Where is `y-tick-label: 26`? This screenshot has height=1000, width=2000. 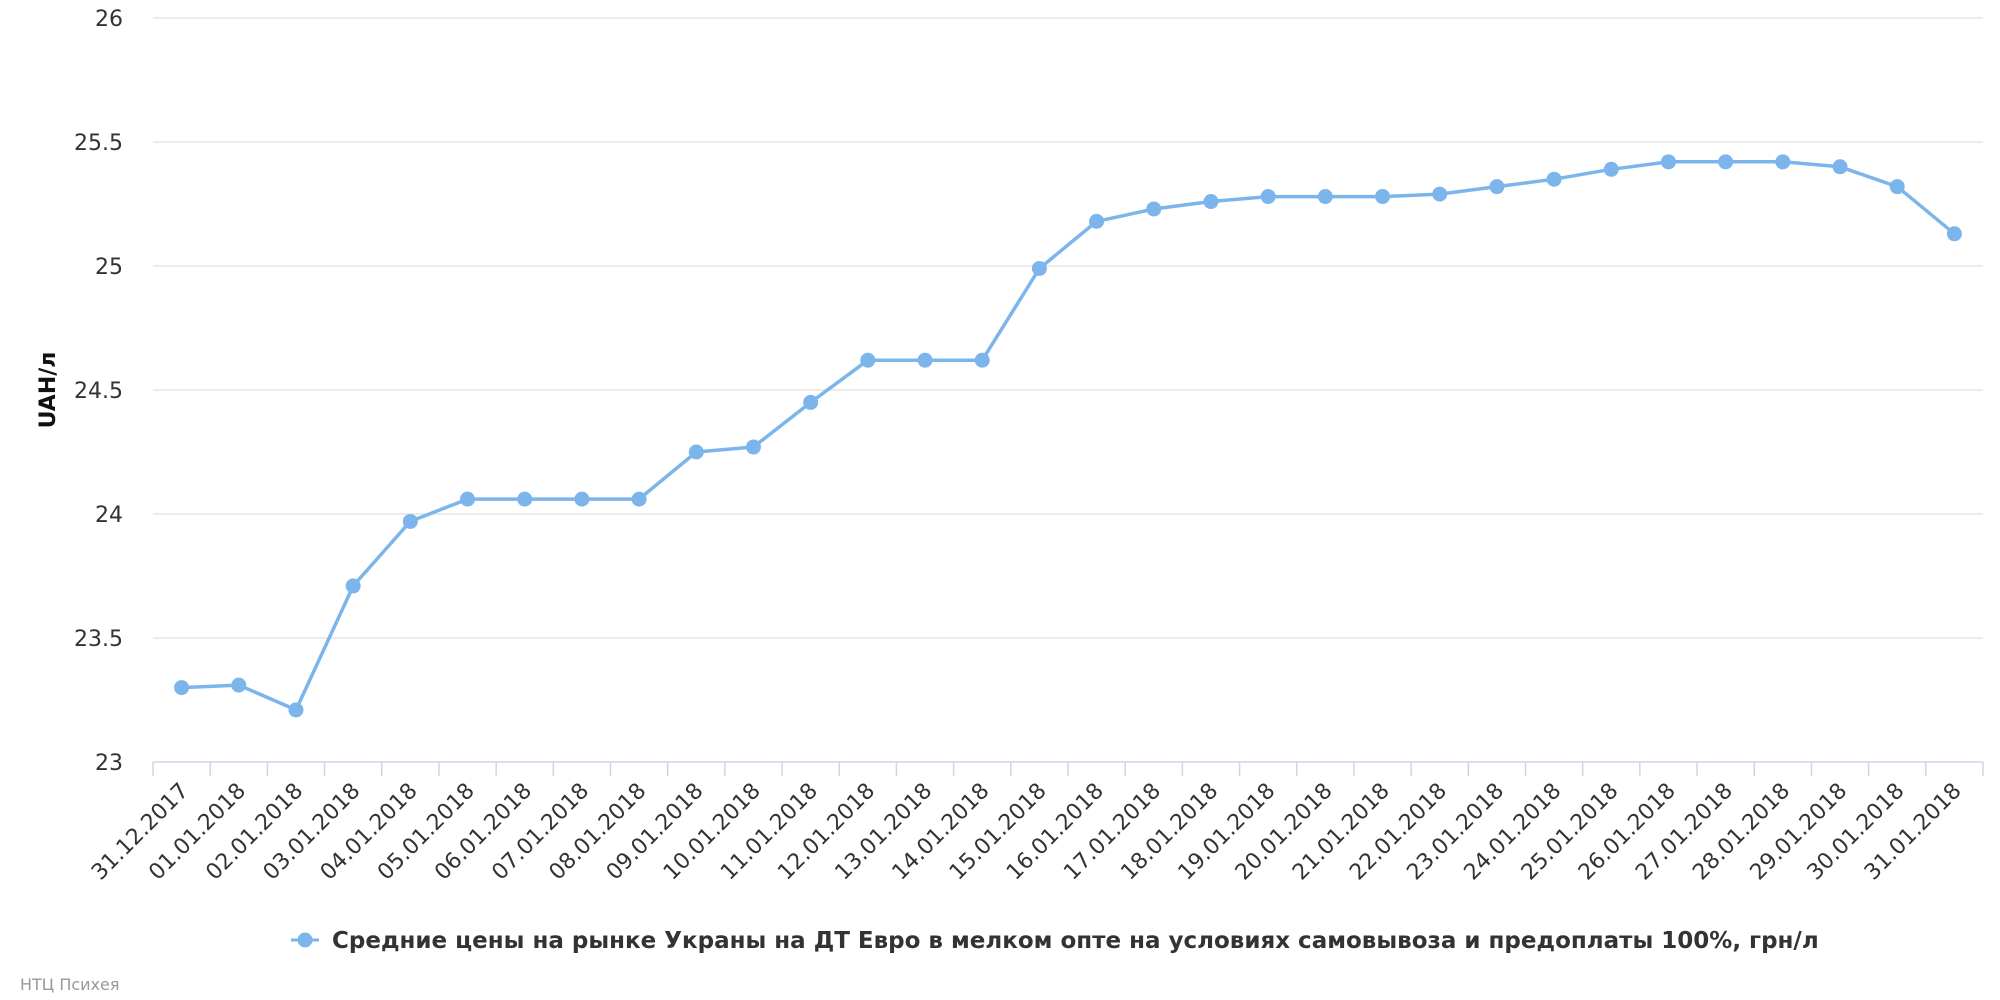 y-tick-label: 26 is located at coordinates (109, 19).